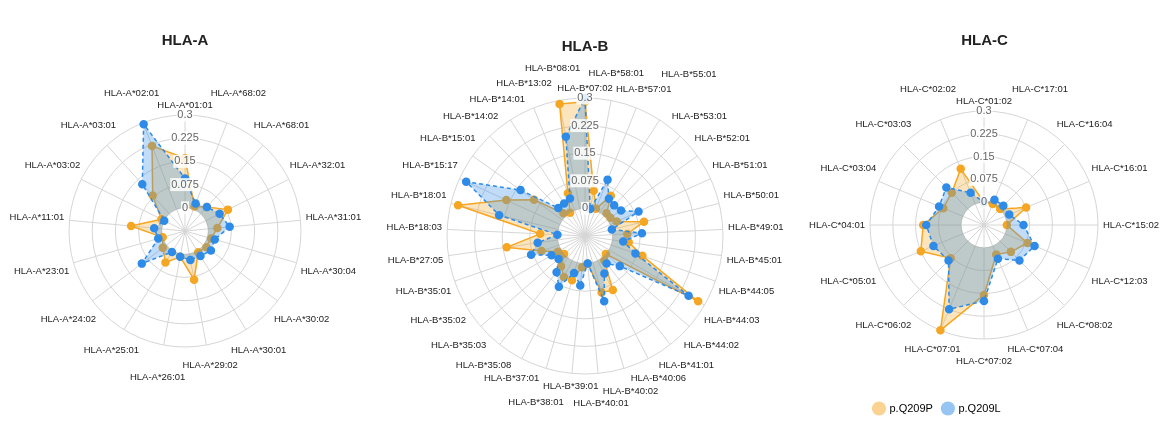 Image resolution: width=1169 pixels, height=444 pixels. Describe the element at coordinates (536, 402) in the screenshot. I see `spoke-label: HLA-B*38:01` at that location.